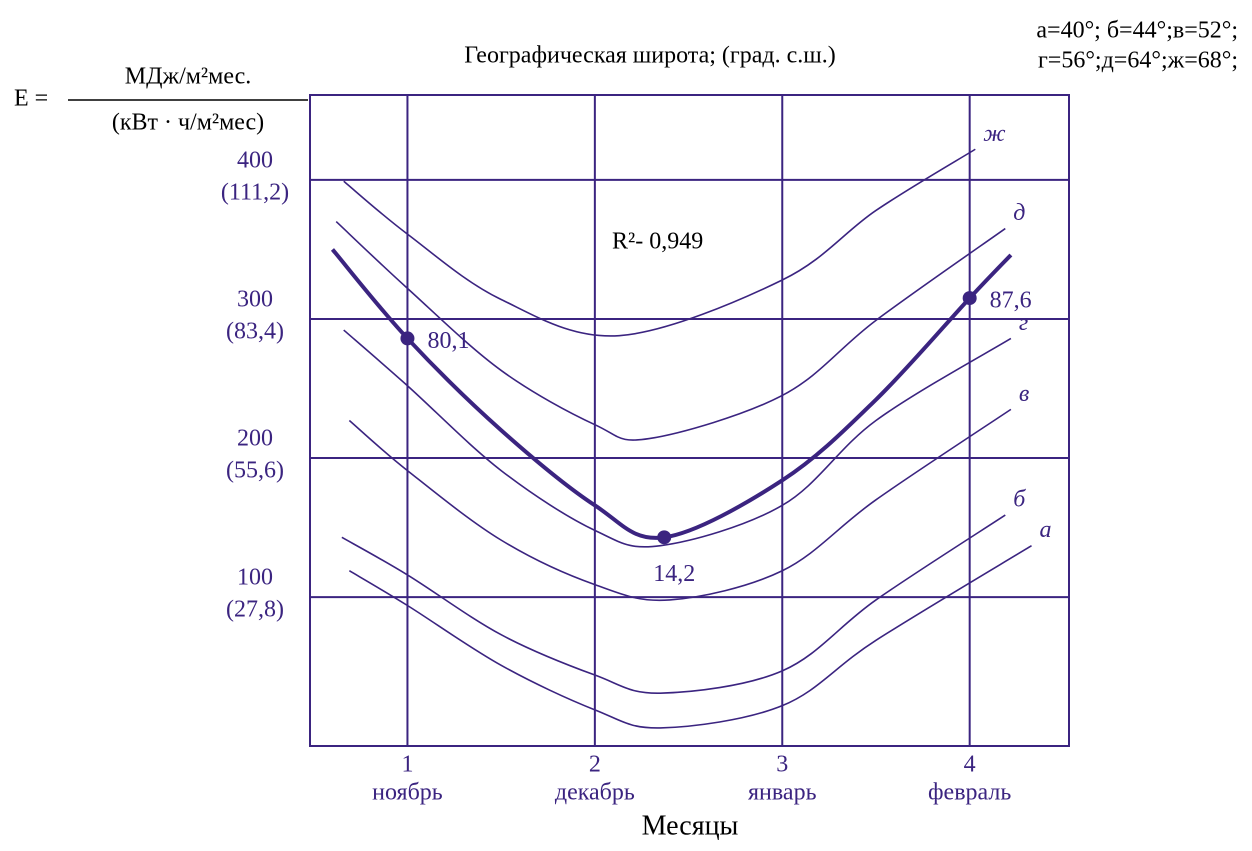  What do you see at coordinates (255, 299) in the screenshot?
I see `y-tick-label: 300` at bounding box center [255, 299].